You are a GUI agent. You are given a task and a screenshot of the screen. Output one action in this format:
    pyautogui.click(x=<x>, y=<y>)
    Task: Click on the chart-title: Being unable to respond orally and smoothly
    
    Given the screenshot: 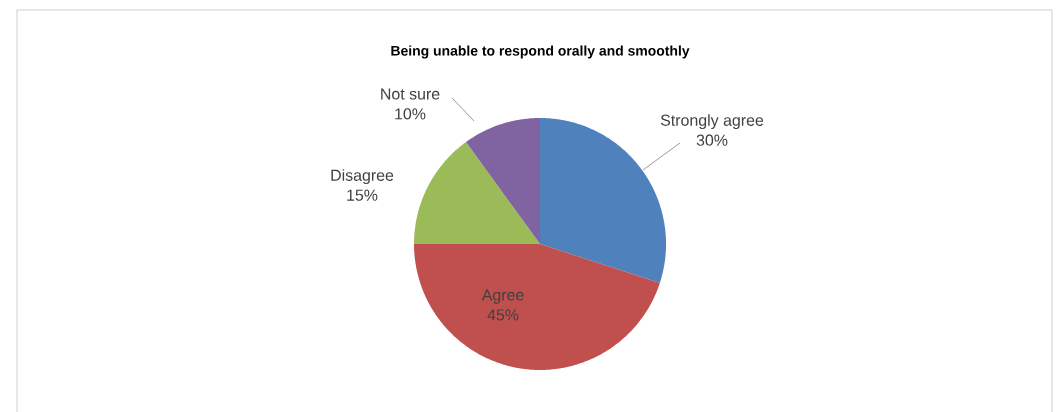 What is the action you would take?
    pyautogui.click(x=540, y=52)
    